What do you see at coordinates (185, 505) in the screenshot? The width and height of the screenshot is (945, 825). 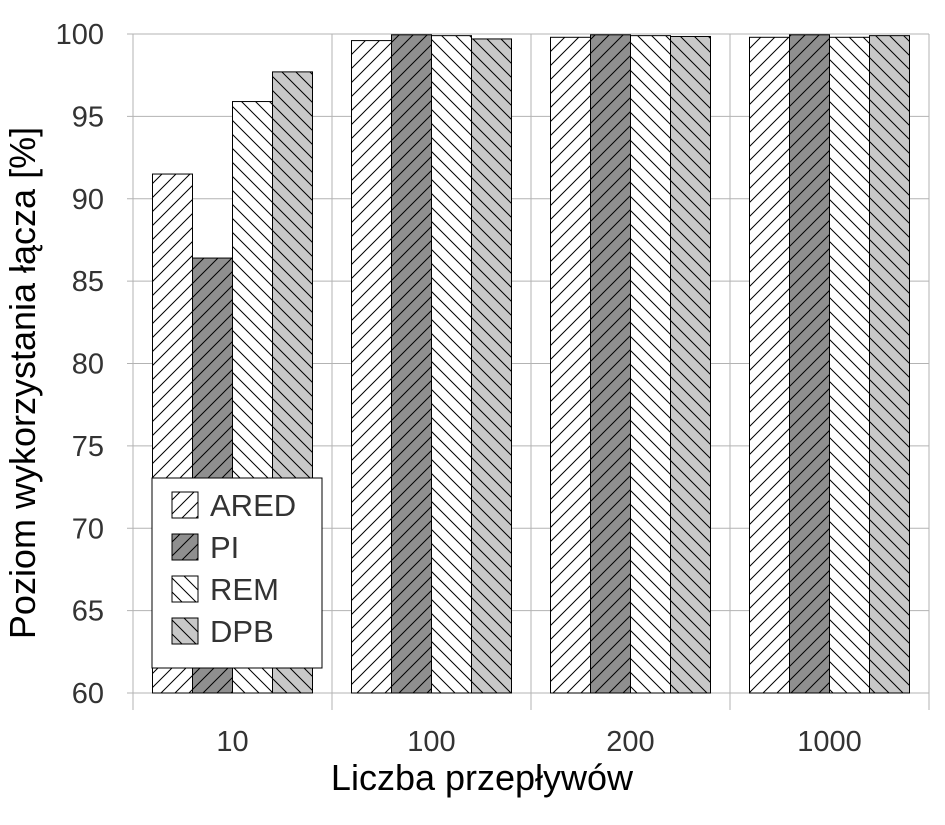 I see `legend-swatch-hatch-ared` at bounding box center [185, 505].